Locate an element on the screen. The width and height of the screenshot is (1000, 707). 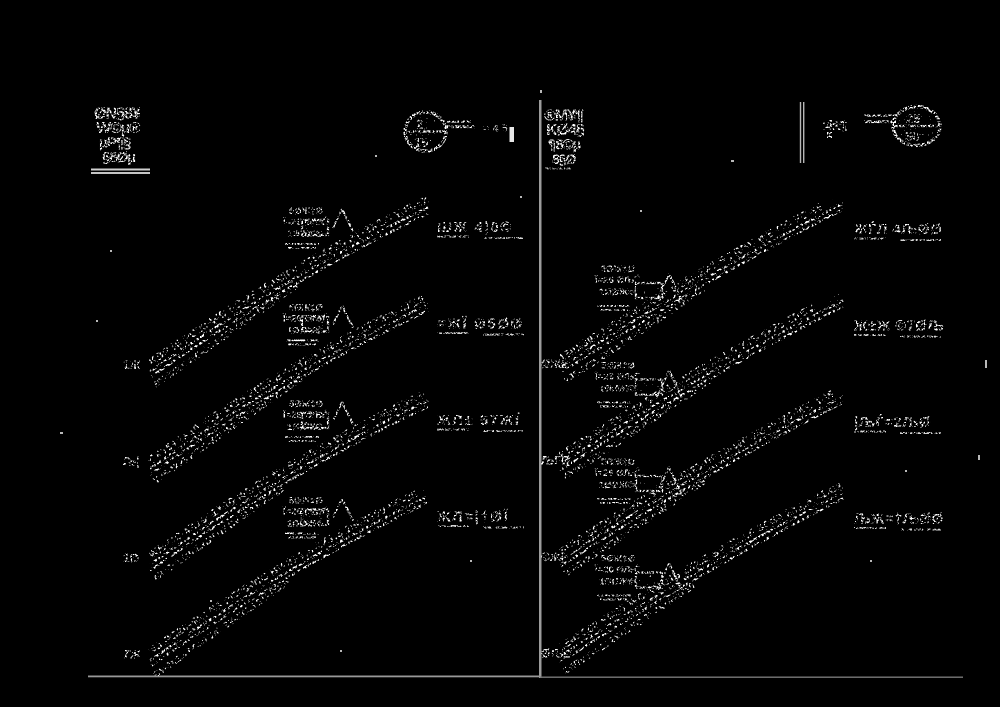
svg-text: KØ4§ is located at coordinates (565, 130).